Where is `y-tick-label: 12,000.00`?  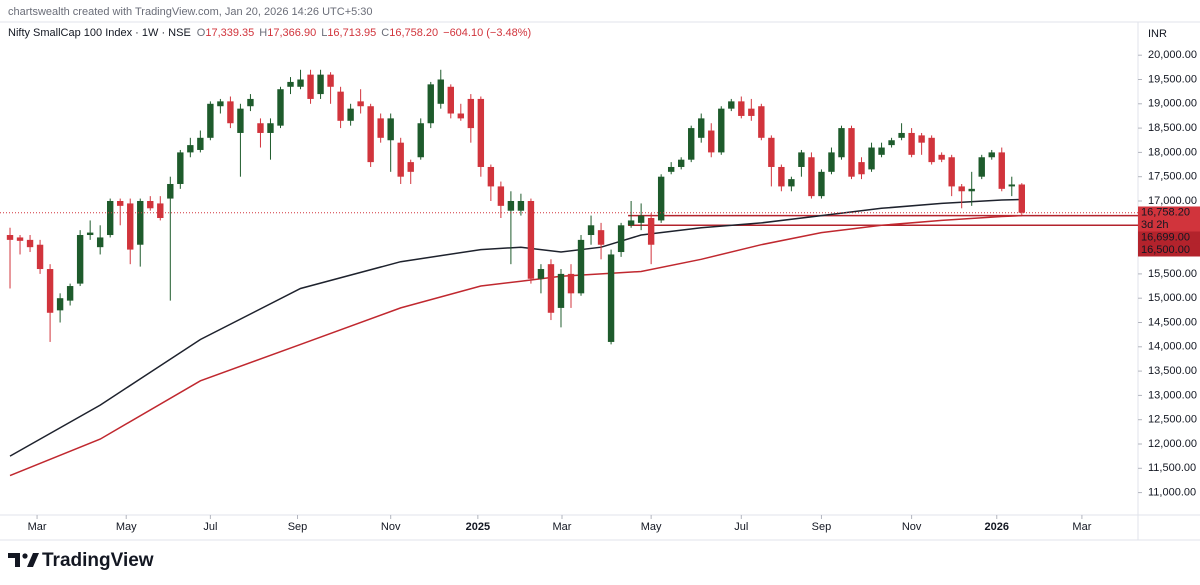
y-tick-label: 12,000.00 is located at coordinates (1172, 444).